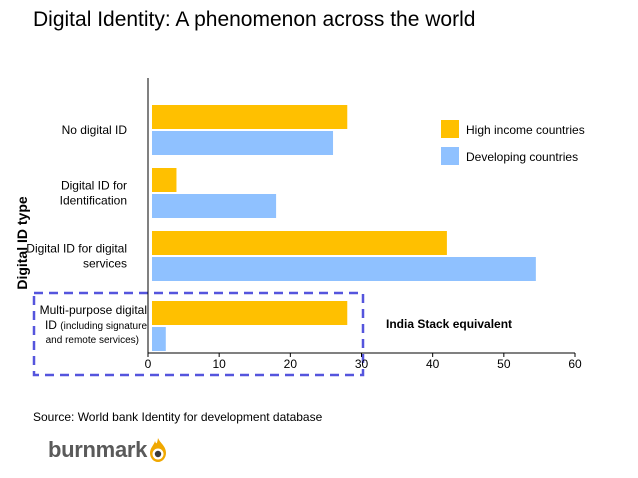 The image size is (638, 478). What do you see at coordinates (575, 364) in the screenshot?
I see `x-tick-label: 60` at bounding box center [575, 364].